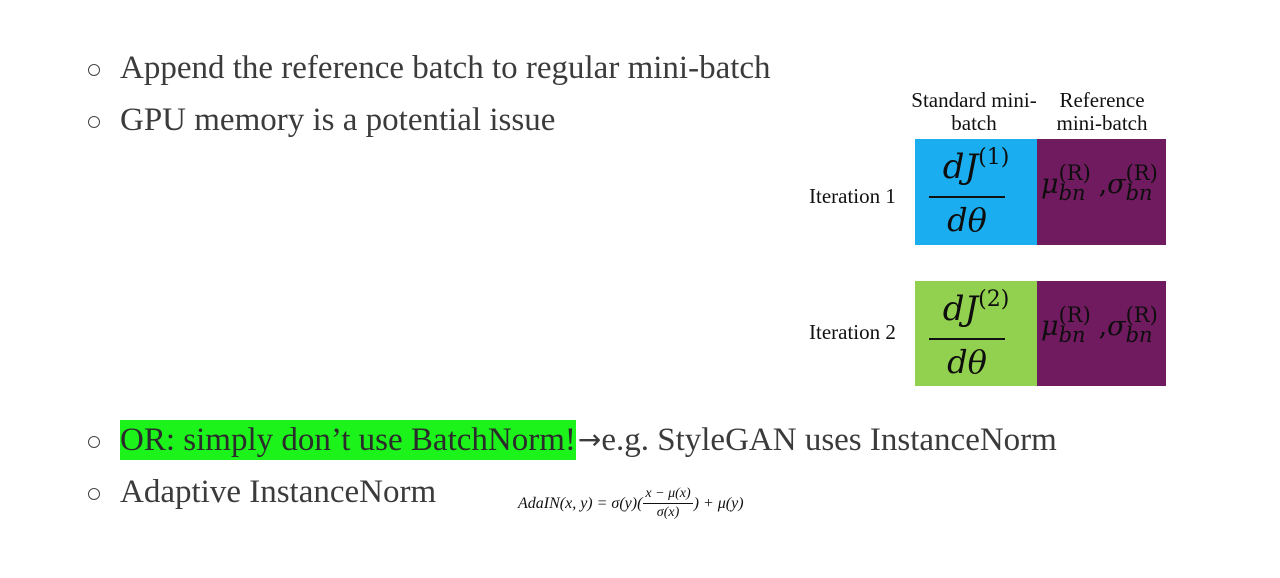 The image size is (1280, 578). I want to click on column-header-standard: Standard mini-batch, so click(974, 111).